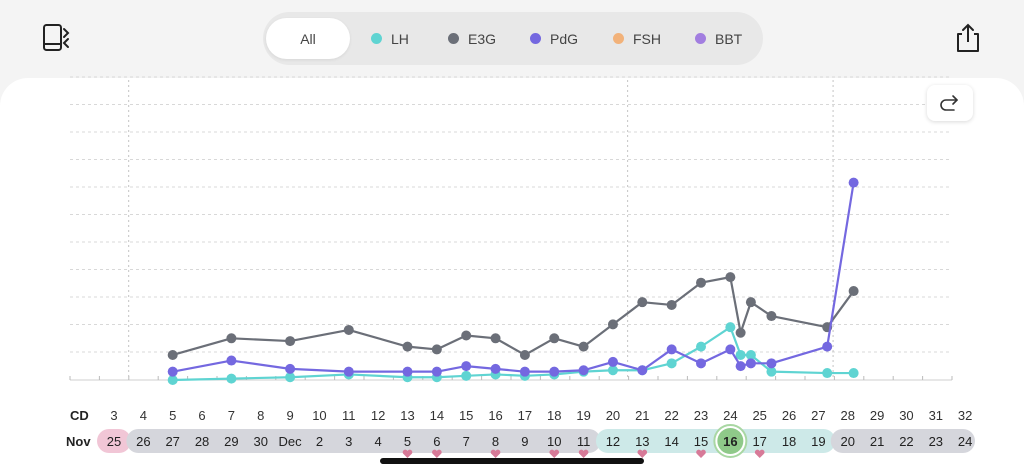 The image size is (1024, 473). Describe the element at coordinates (407, 441) in the screenshot. I see `date-label: 5` at that location.